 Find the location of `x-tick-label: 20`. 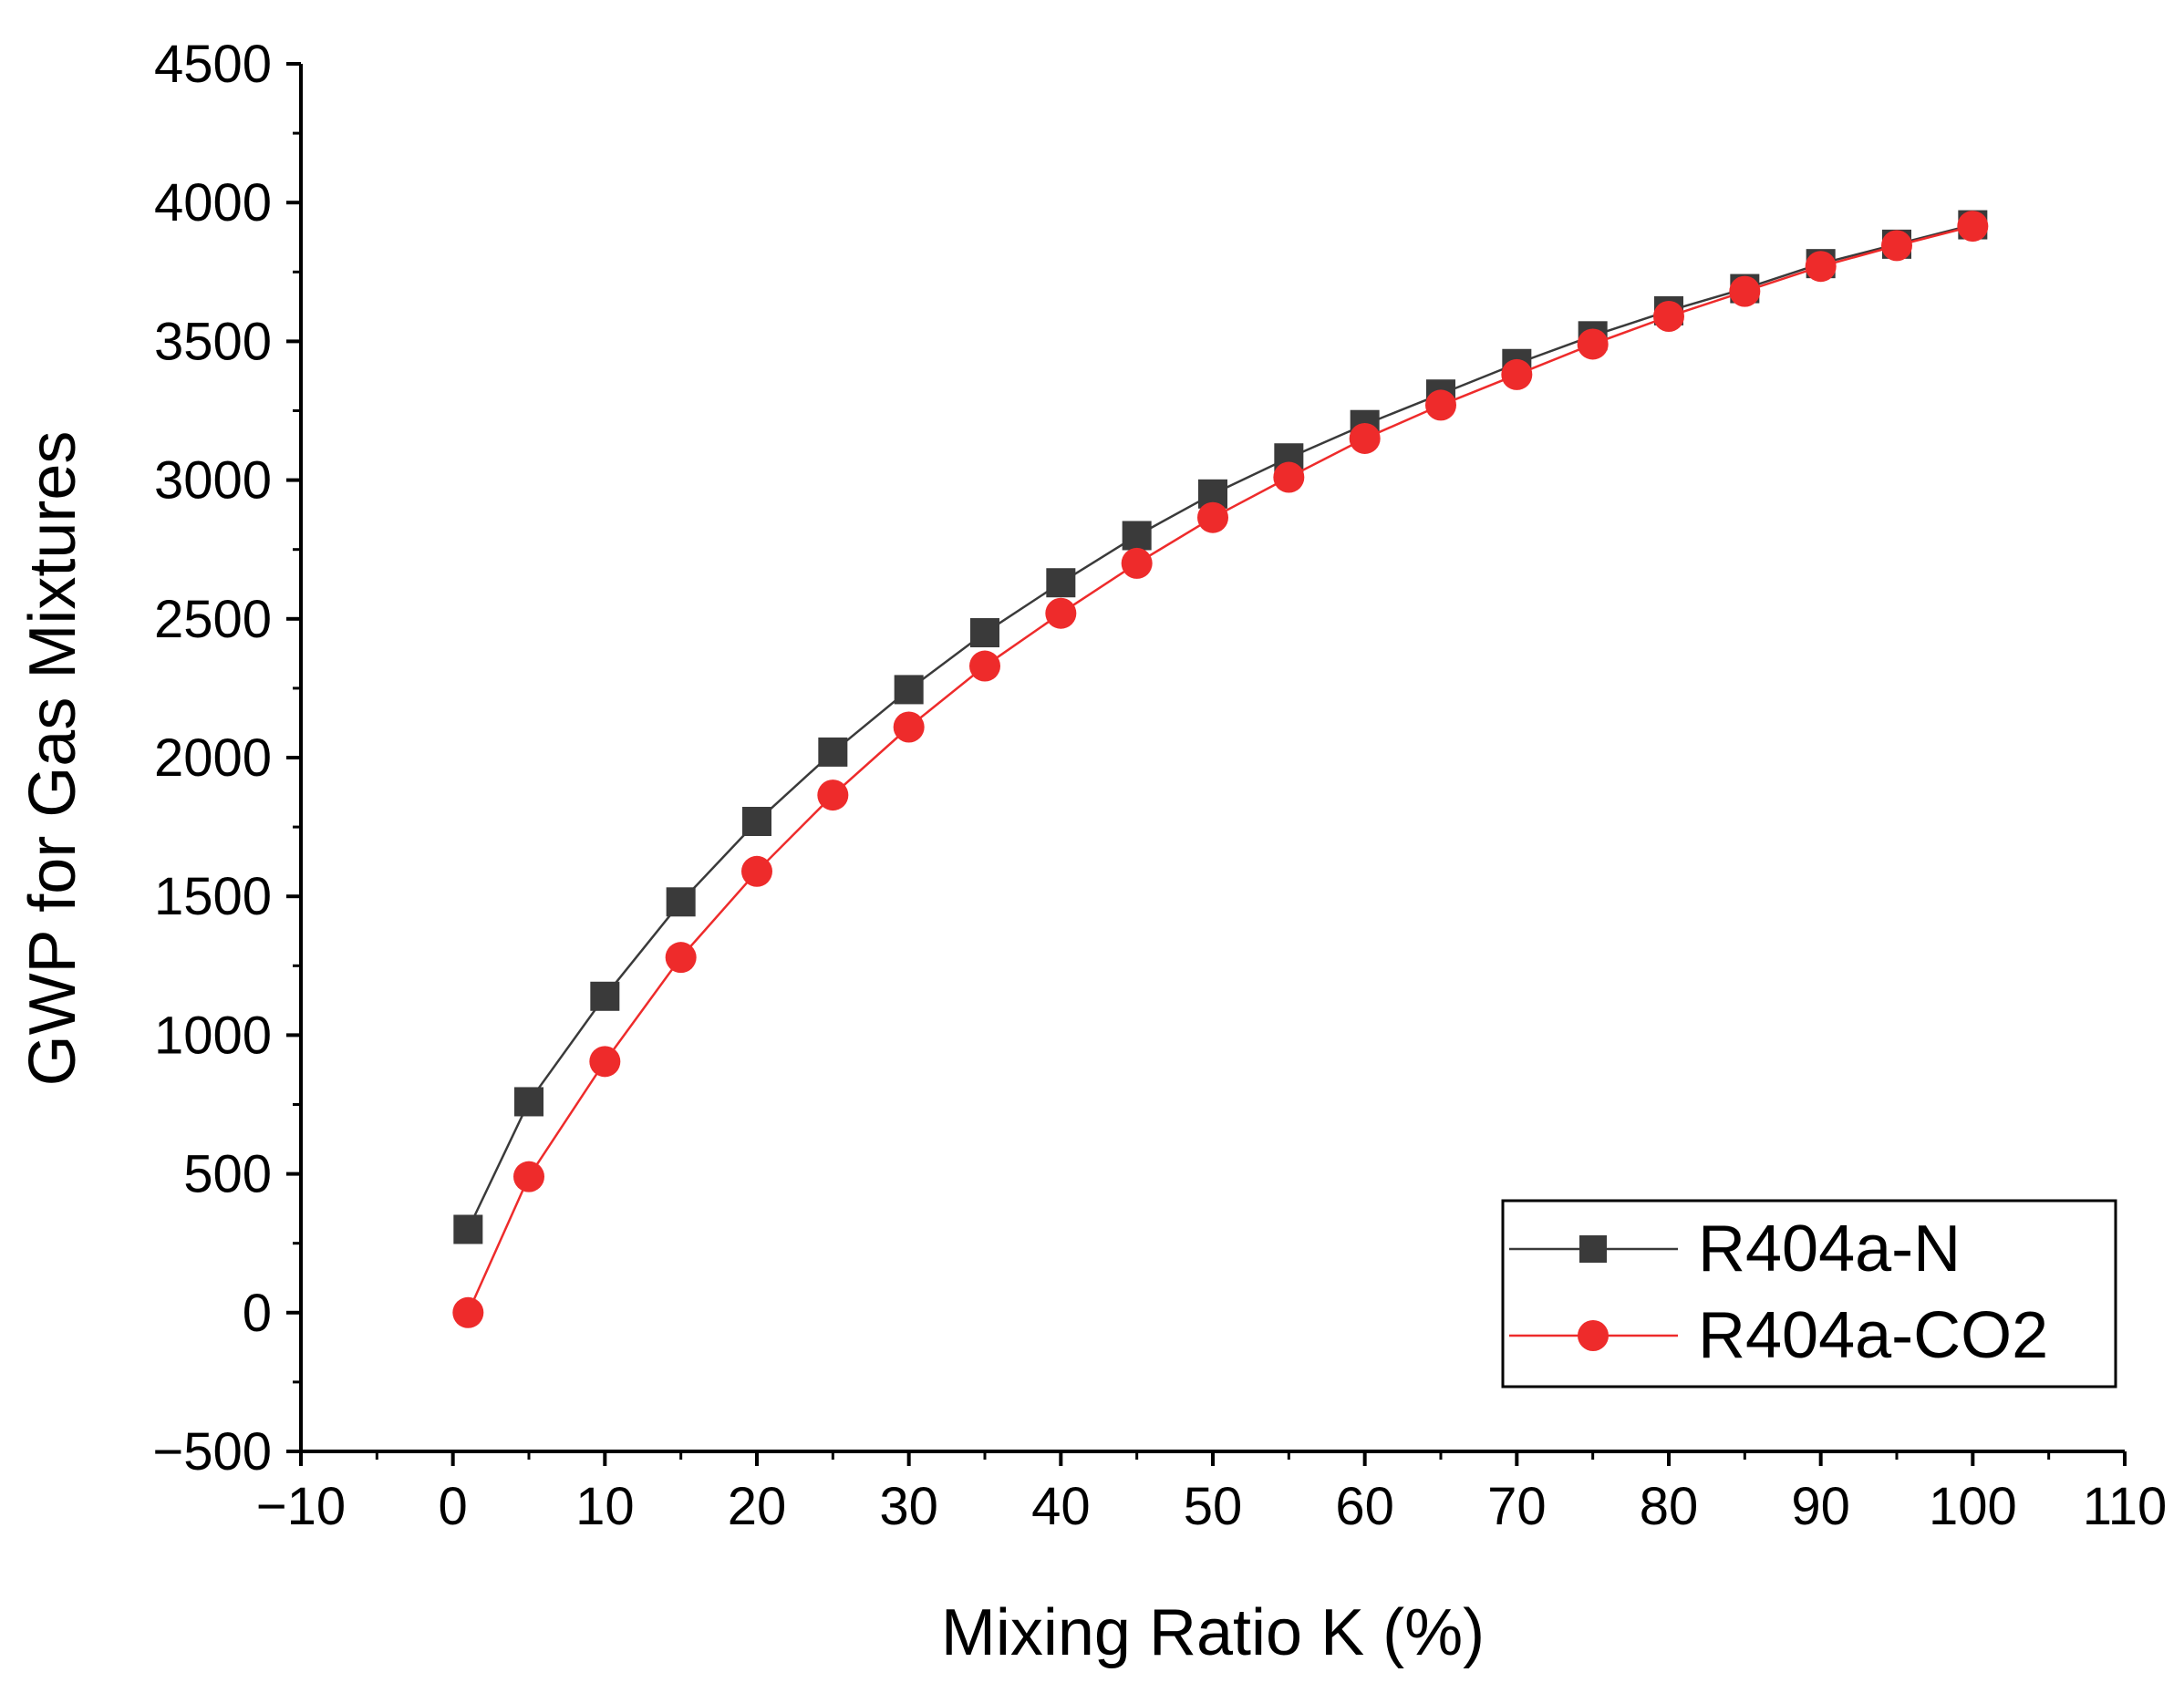

x-tick-label: 20 is located at coordinates (758, 1506).